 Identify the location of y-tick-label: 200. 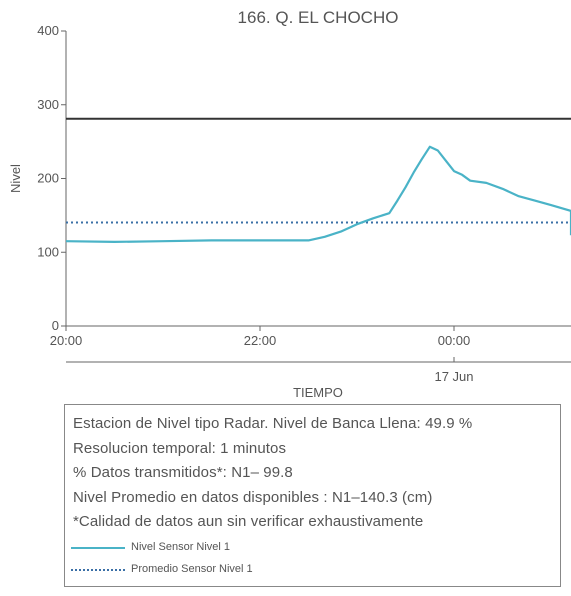
(48, 178).